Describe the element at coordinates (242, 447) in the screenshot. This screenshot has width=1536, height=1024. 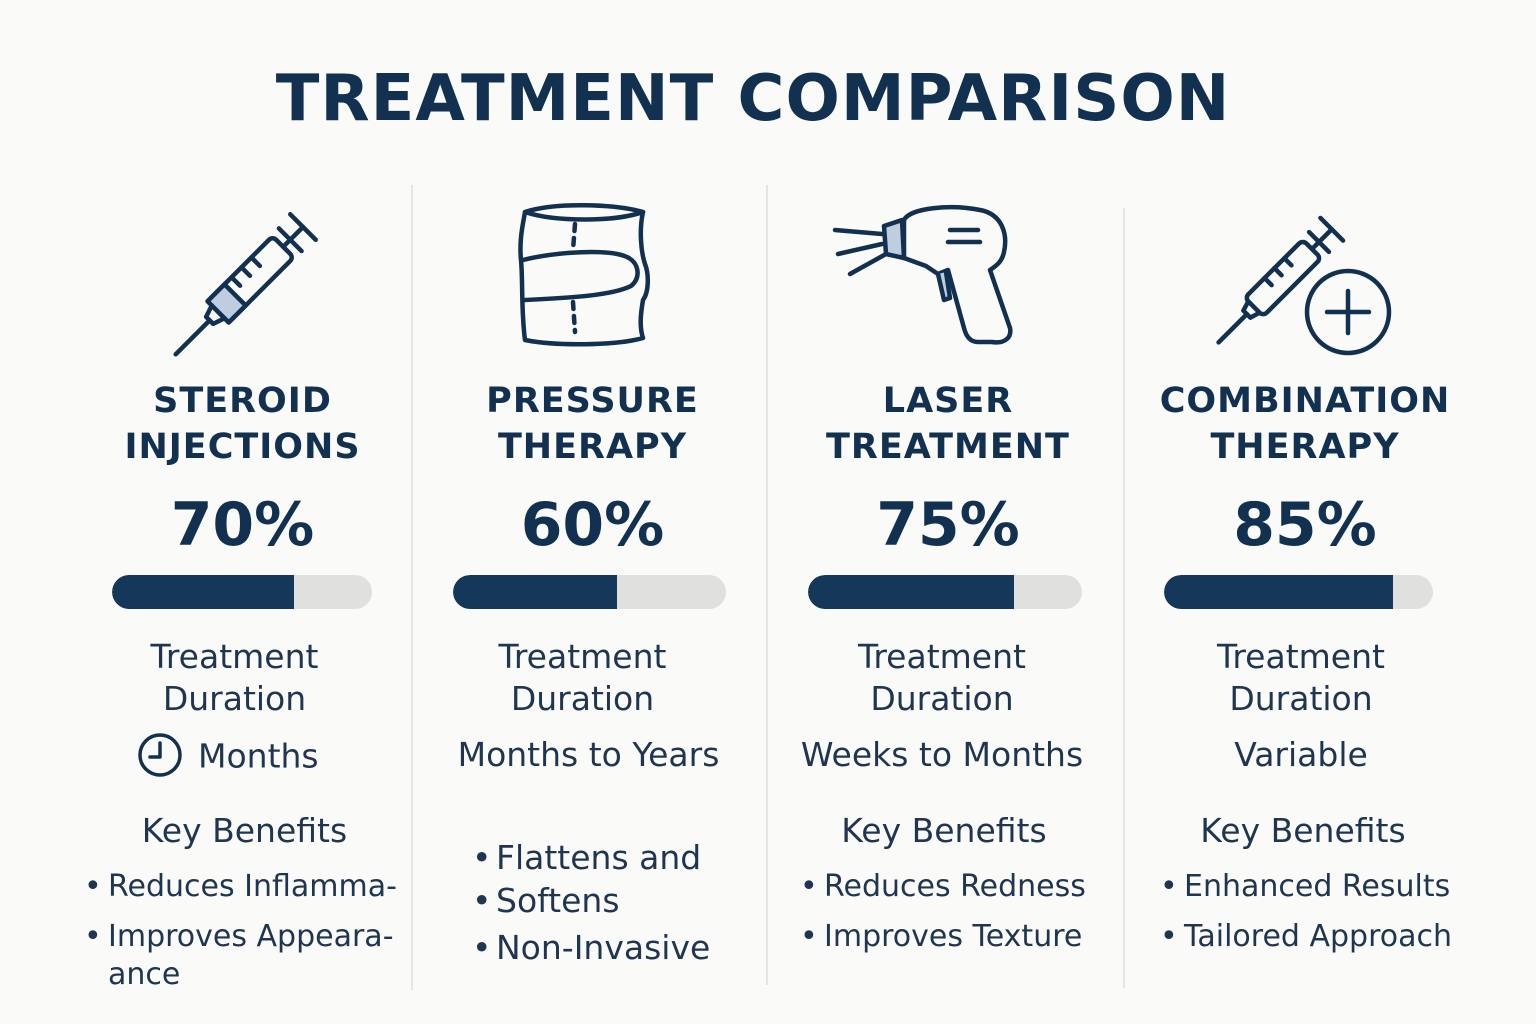
I see `treatment-name-line2: INJECTIONS` at that location.